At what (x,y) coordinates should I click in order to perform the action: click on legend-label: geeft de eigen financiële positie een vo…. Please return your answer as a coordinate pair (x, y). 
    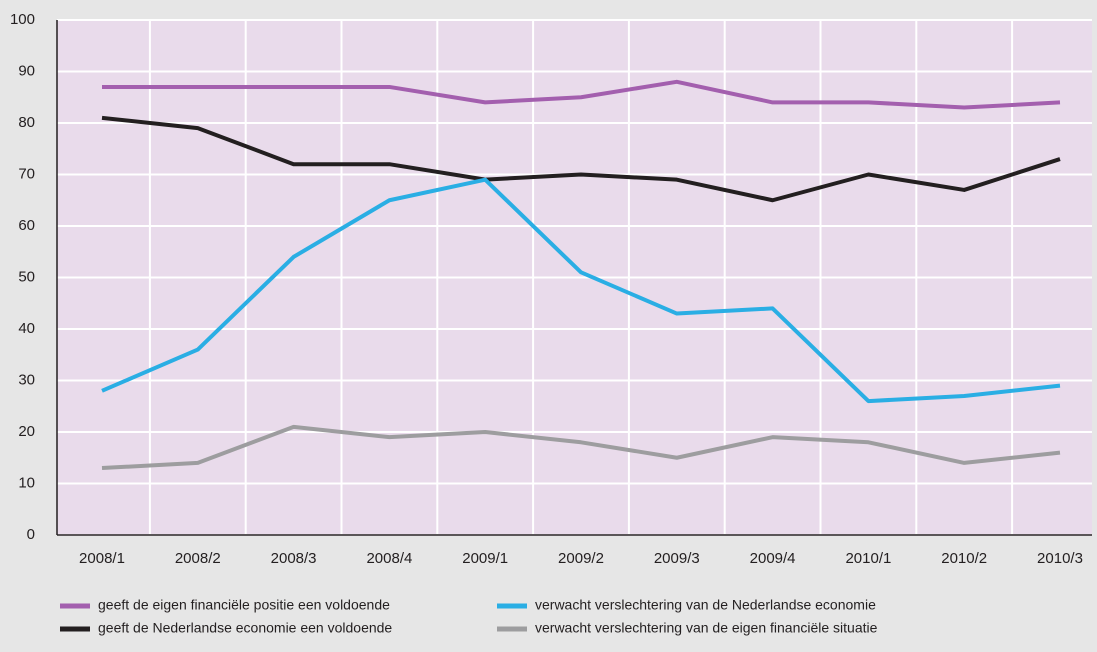
    Looking at the image, I should click on (244, 605).